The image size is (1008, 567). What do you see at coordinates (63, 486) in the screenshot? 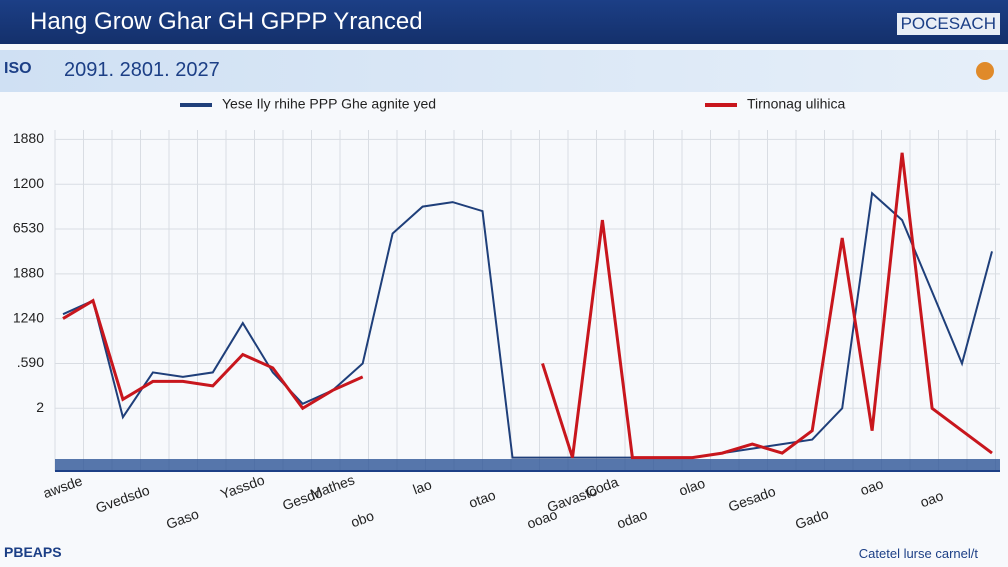
I see `x-tick-label: awsde` at bounding box center [63, 486].